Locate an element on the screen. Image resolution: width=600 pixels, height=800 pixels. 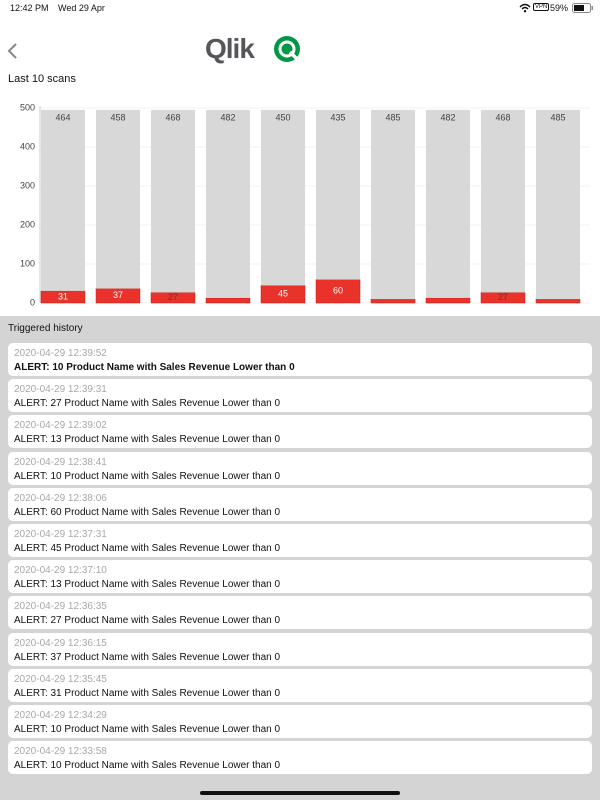
alert-time: 2020-04-29 12:33:58 is located at coordinates (60, 752).